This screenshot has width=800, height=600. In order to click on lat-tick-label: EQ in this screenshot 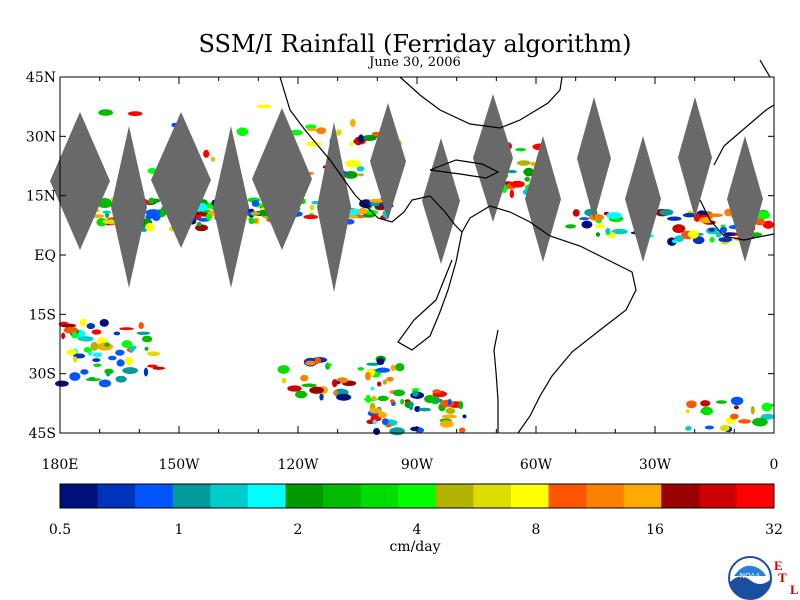, I will do `click(45, 256)`.